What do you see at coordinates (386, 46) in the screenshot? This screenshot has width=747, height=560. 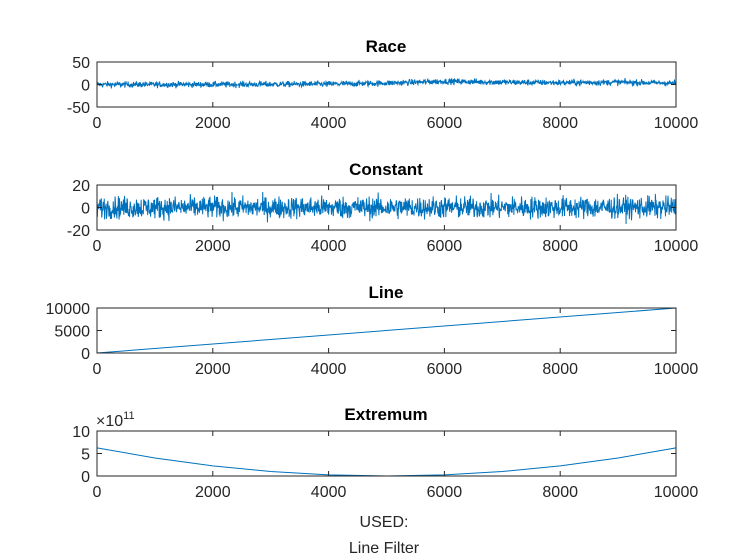 I see `title-race: Race` at bounding box center [386, 46].